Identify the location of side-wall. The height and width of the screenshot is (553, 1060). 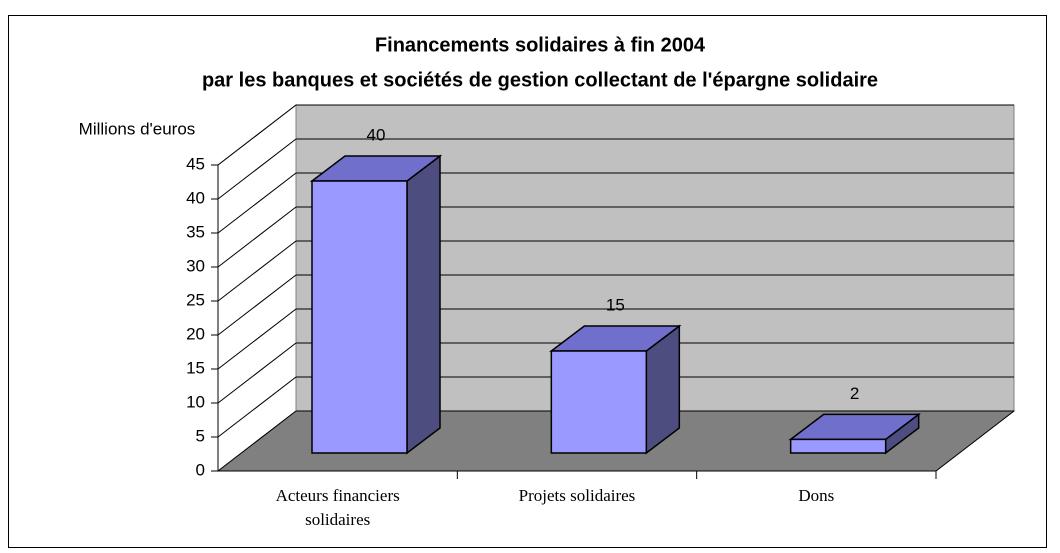
(257, 288).